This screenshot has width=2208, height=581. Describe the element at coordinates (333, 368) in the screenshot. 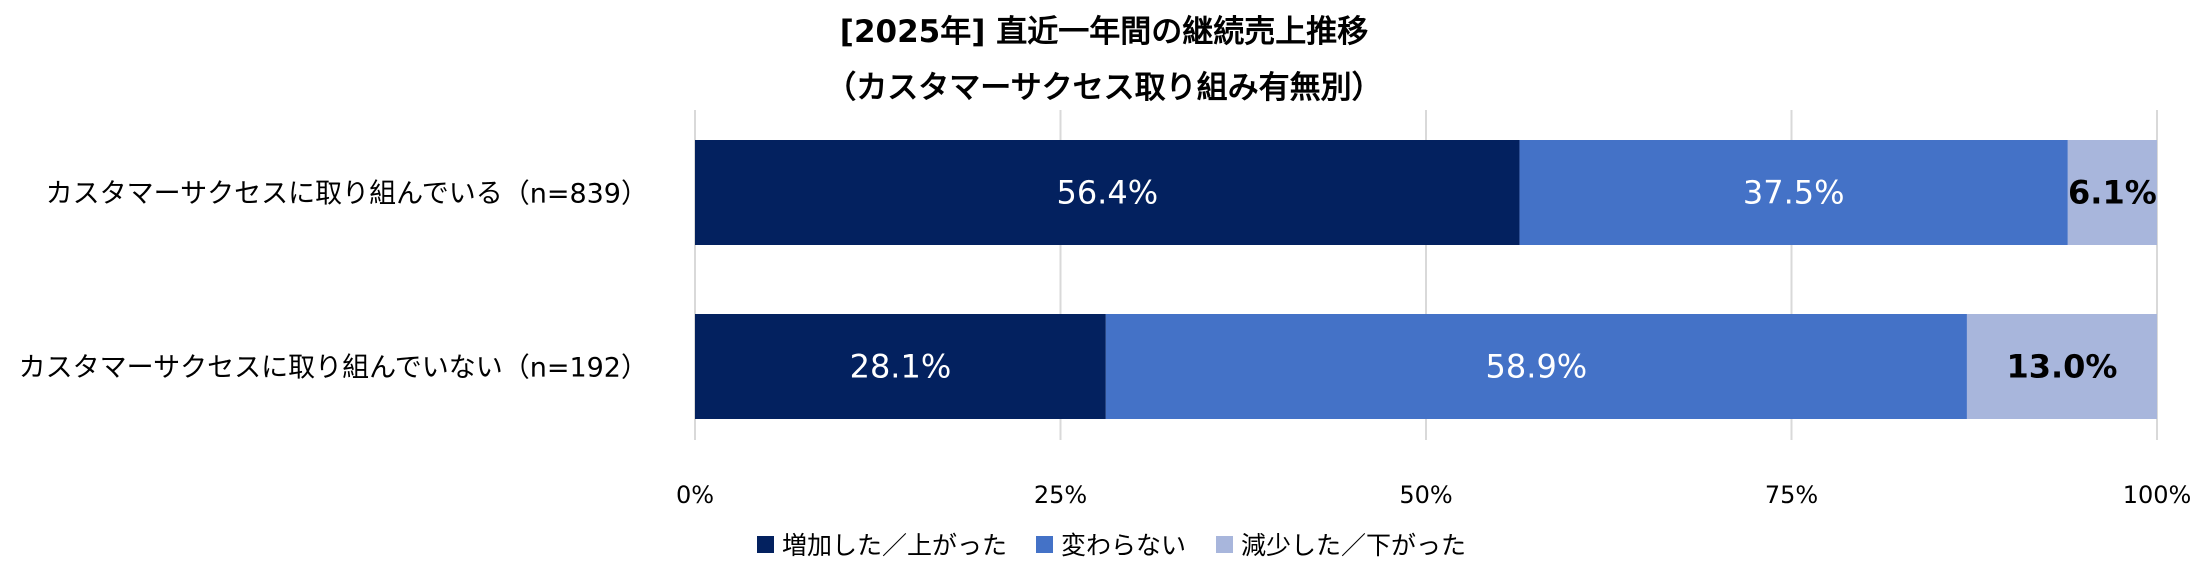

I see `category-label: カスタマーサクセスに取り組んでいない（n=192）` at that location.